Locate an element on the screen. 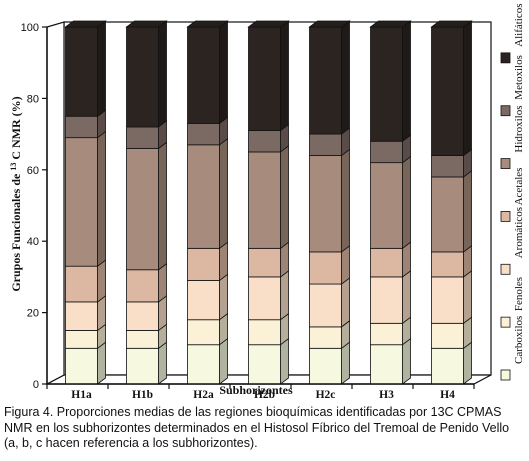 The image size is (529, 461). bar-segment-H1b-Acetales is located at coordinates (146, 282).